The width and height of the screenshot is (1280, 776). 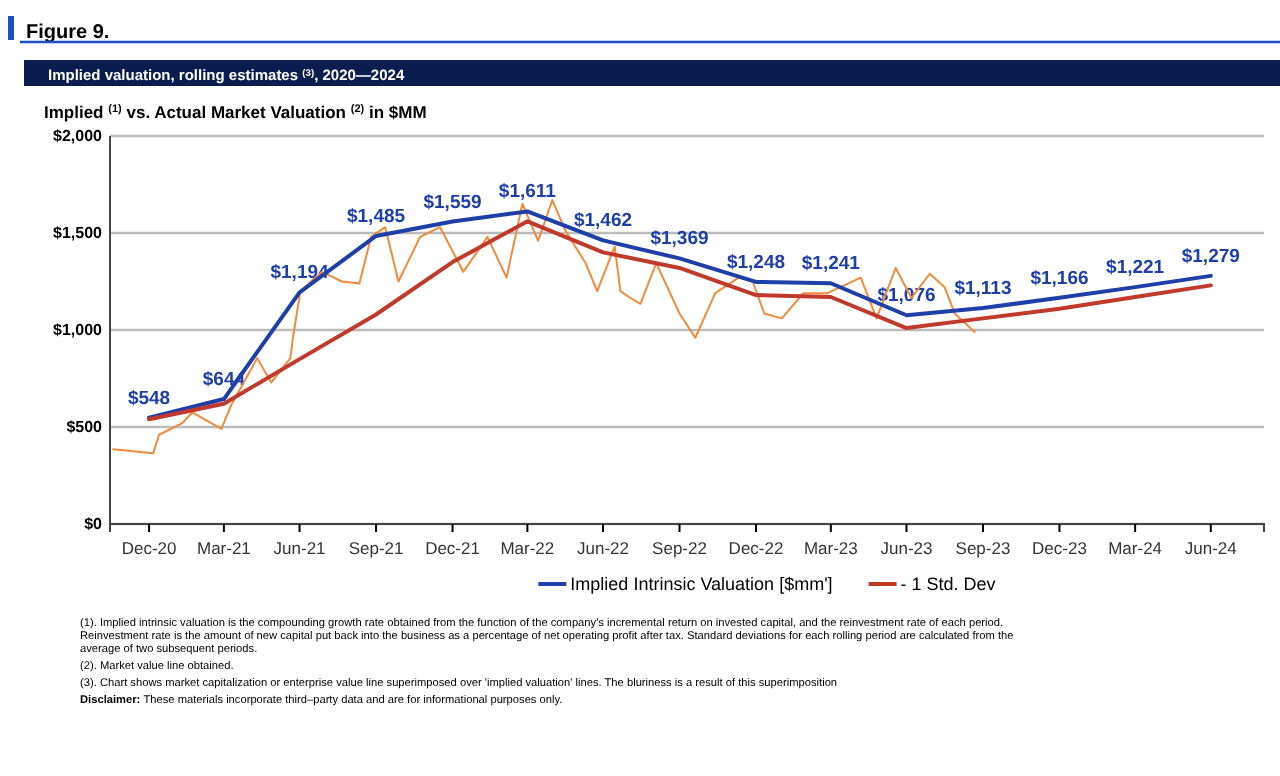 I want to click on x-tick-label: Dec-20, so click(x=149, y=548).